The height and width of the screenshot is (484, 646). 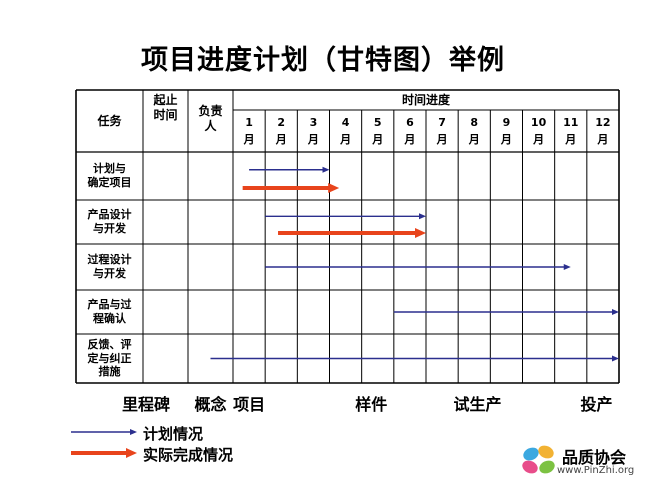 I want to click on month-number: 1, so click(x=249, y=122).